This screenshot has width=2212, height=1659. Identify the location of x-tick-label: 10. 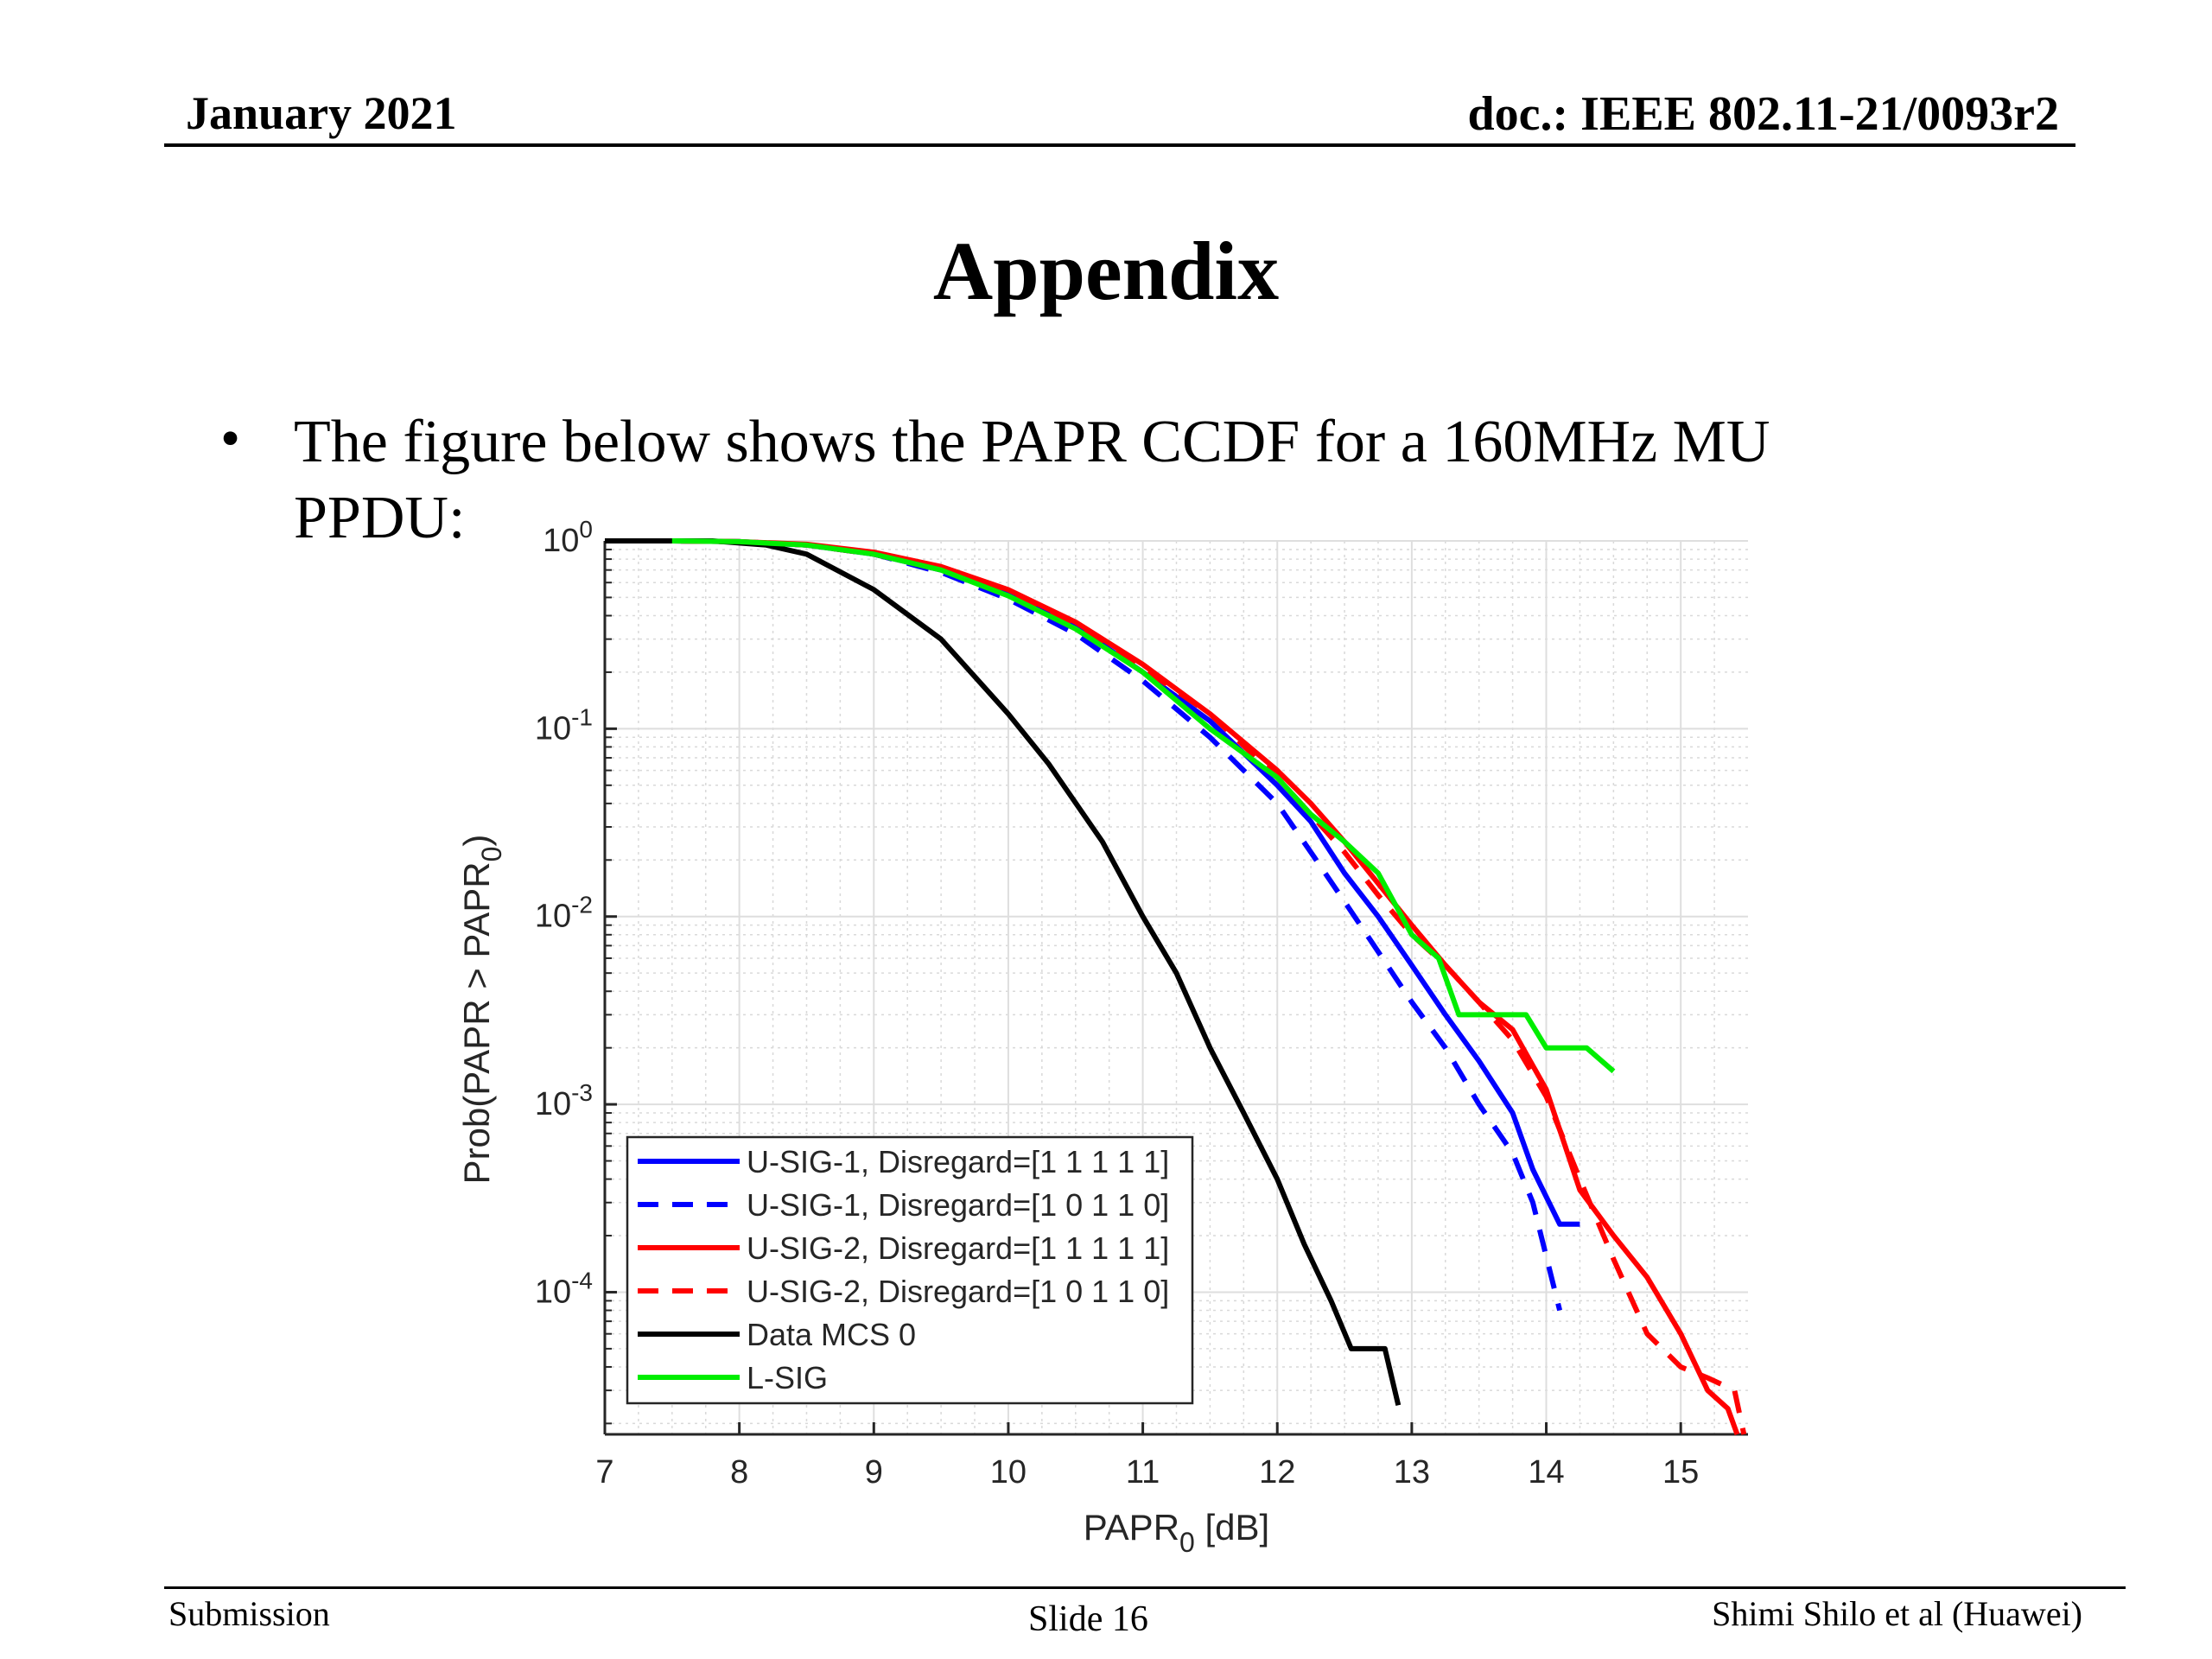
(1008, 1472).